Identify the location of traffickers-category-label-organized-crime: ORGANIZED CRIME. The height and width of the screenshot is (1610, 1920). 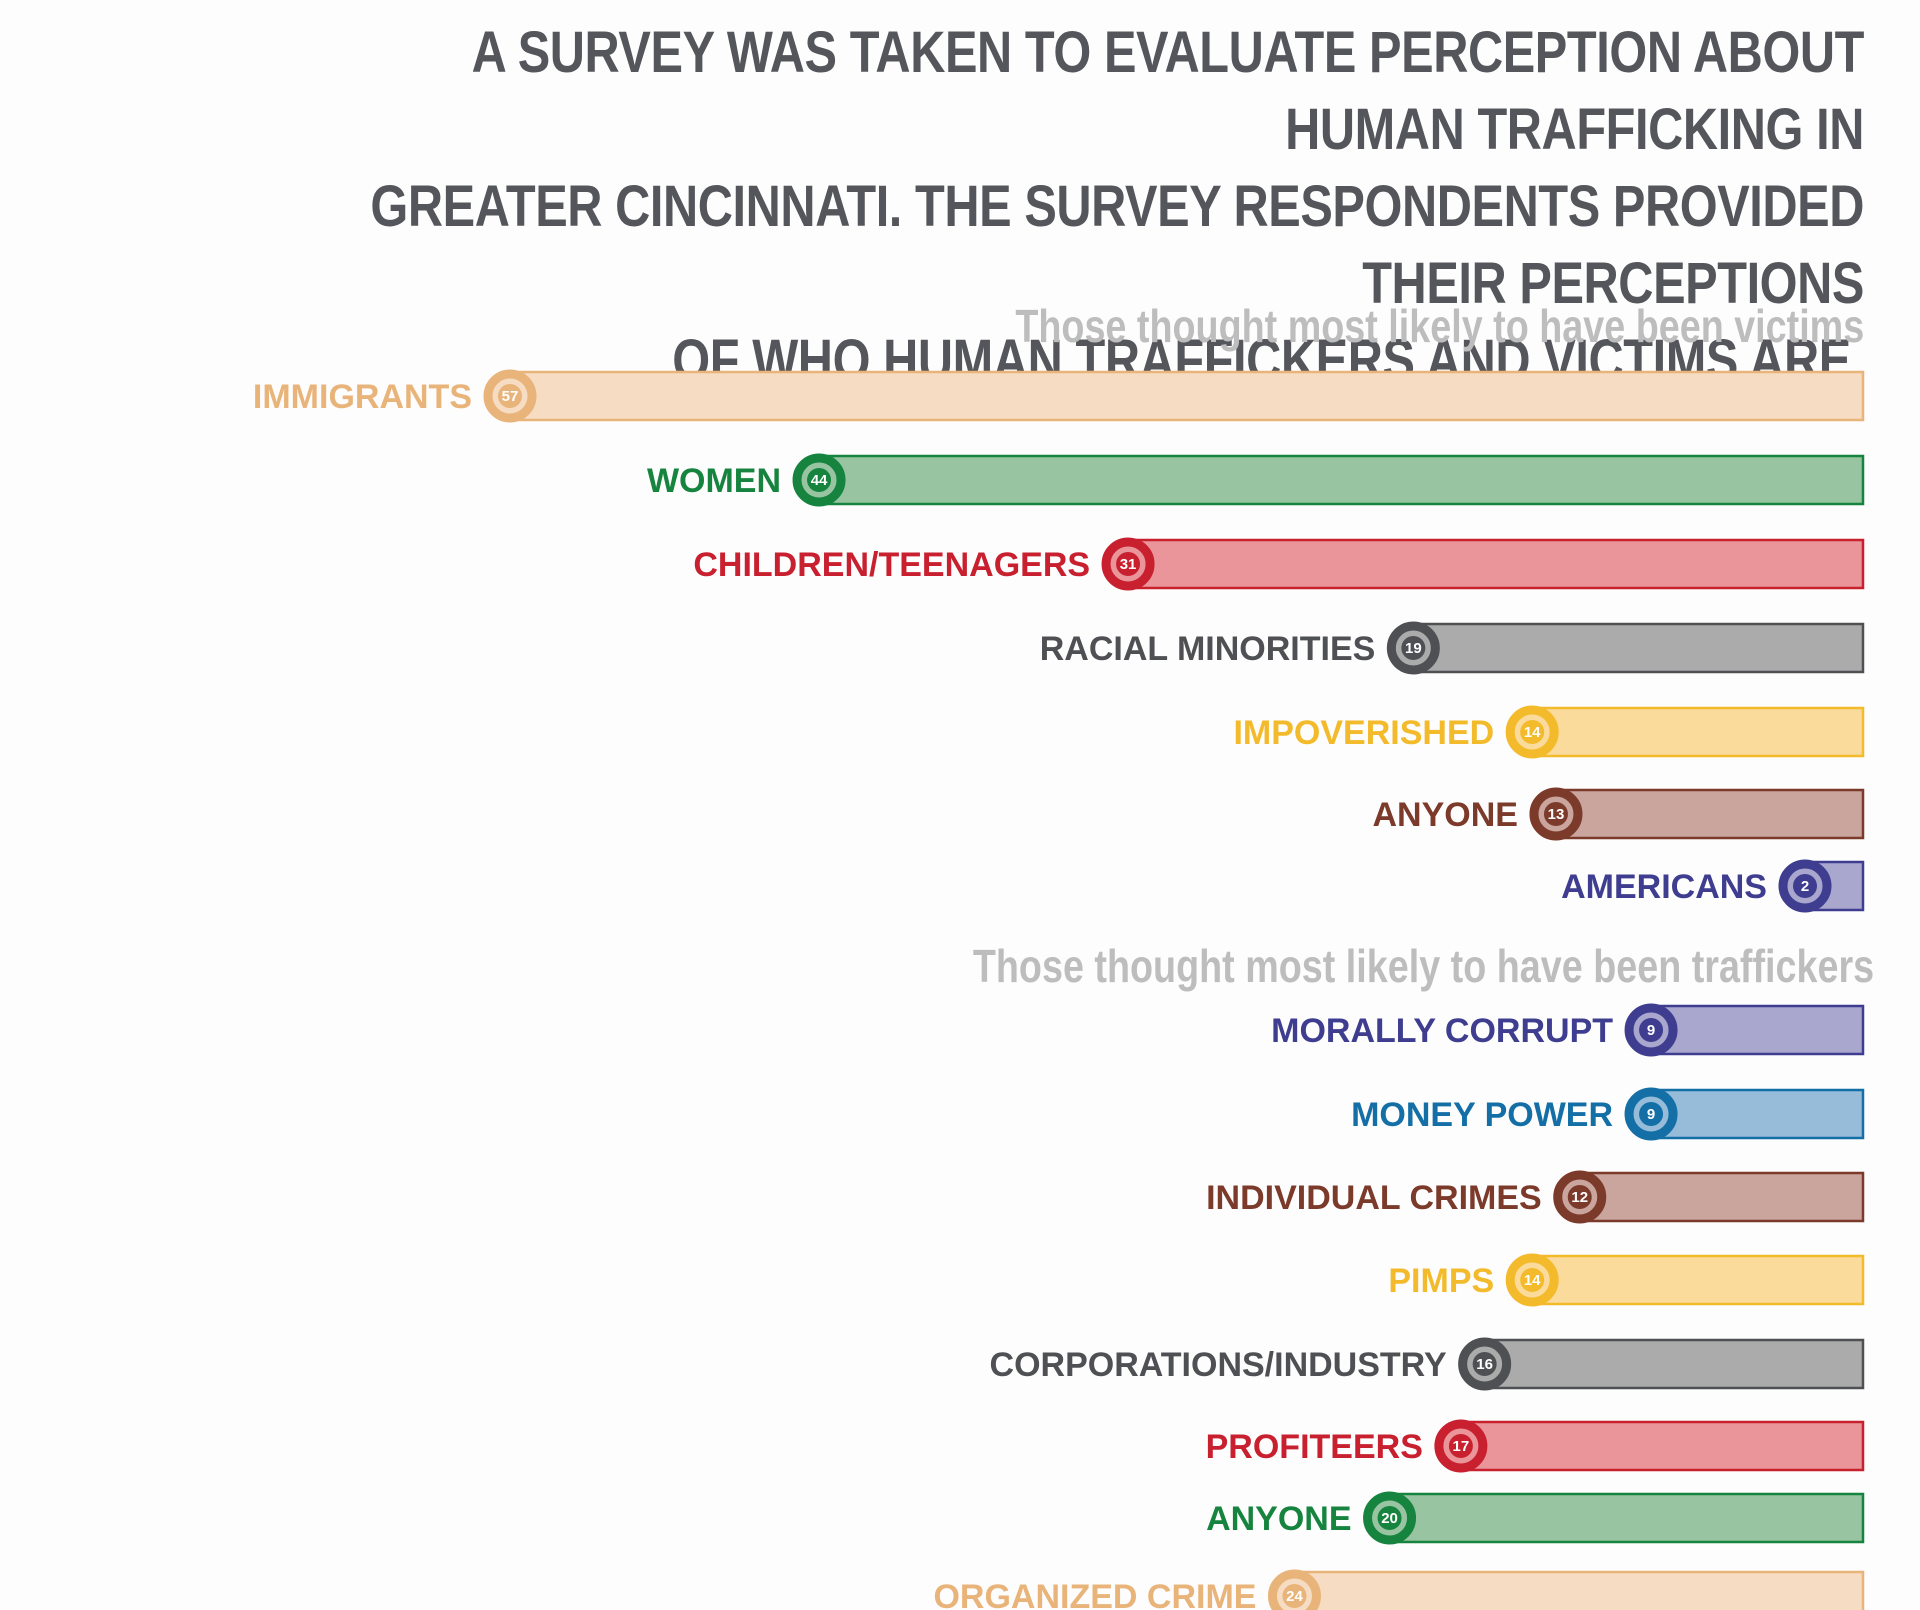
(1094, 1594).